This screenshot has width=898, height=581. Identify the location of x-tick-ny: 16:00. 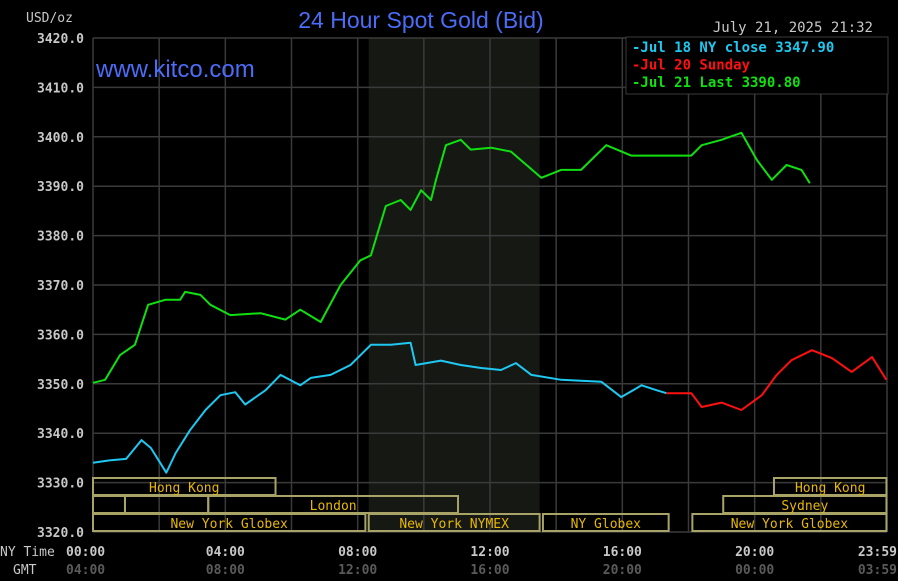
(622, 552).